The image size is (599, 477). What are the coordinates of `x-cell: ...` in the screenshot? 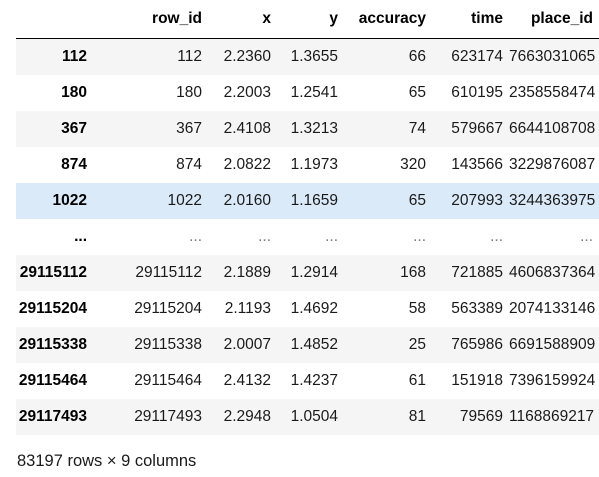 It's located at (264, 236).